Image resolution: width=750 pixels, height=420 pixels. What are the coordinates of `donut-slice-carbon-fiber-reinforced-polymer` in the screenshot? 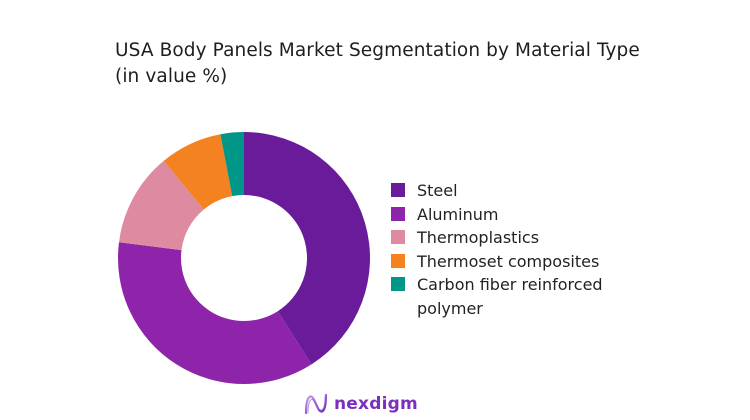 It's located at (232, 164).